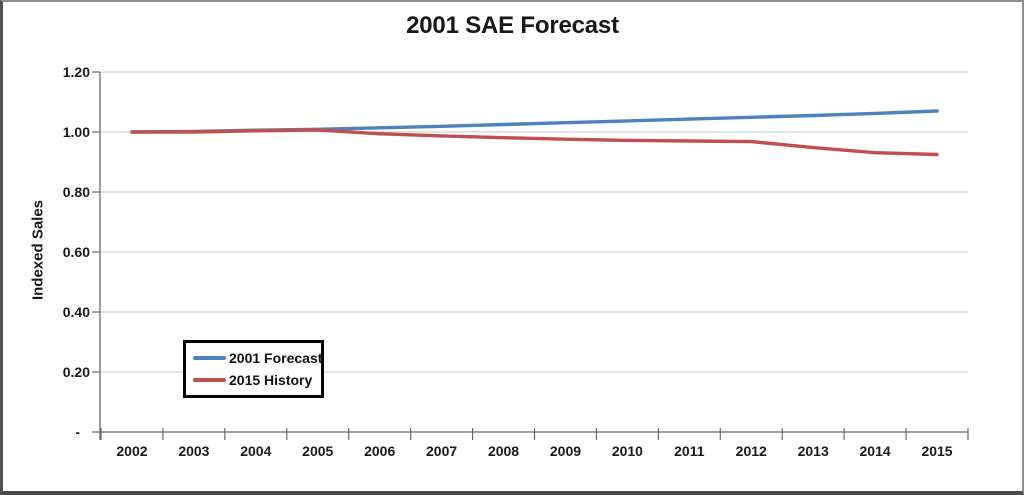 This screenshot has width=1024, height=495. Describe the element at coordinates (534, 121) in the screenshot. I see `series-line-2001-forecast` at that location.